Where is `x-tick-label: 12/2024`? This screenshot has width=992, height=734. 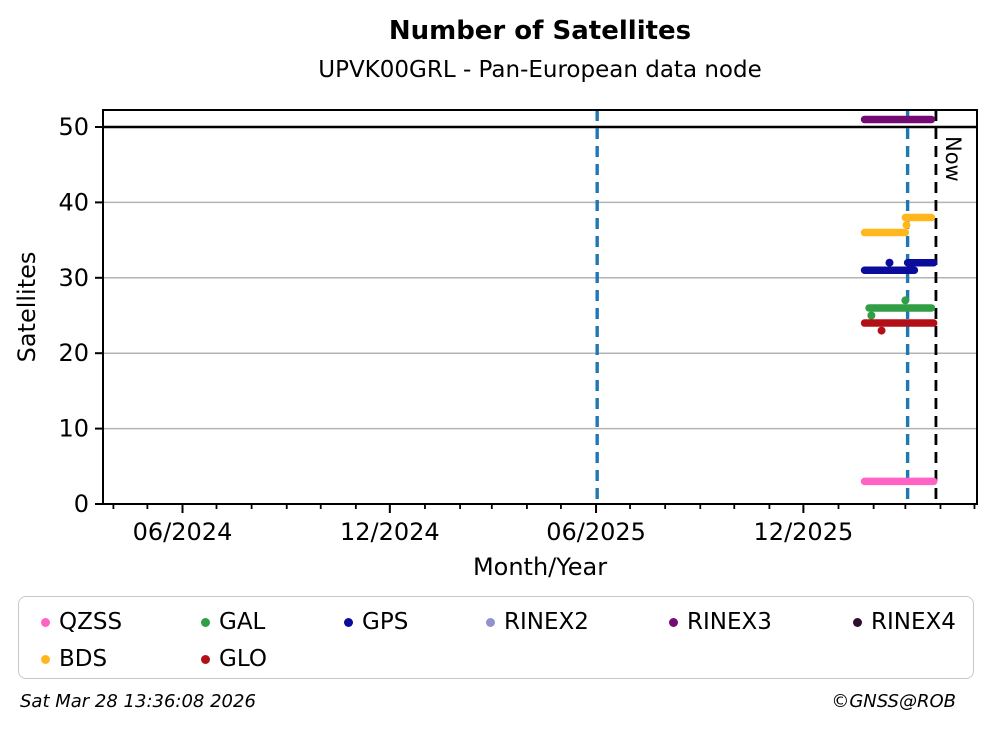
x-tick-label: 12/2024 is located at coordinates (390, 532).